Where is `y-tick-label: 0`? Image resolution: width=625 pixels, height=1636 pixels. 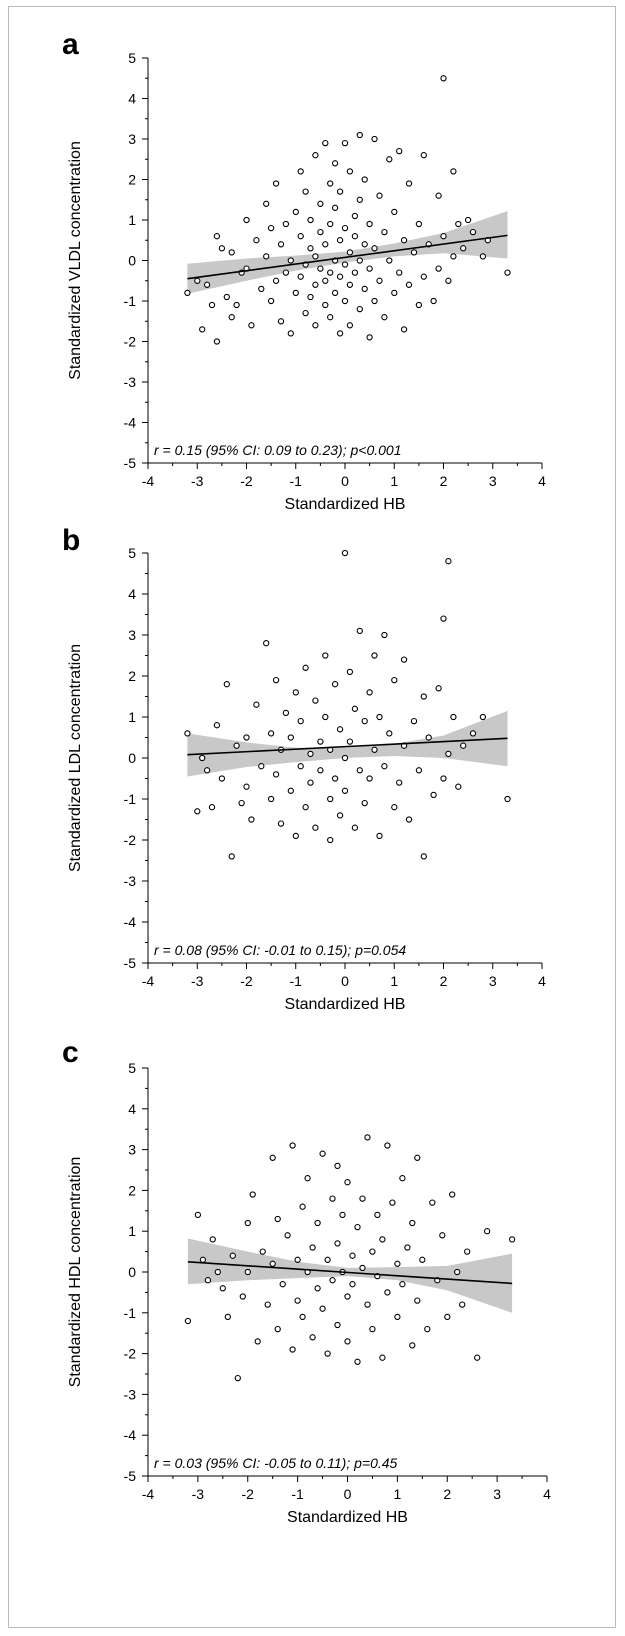
y-tick-label: 0 is located at coordinates (132, 1272).